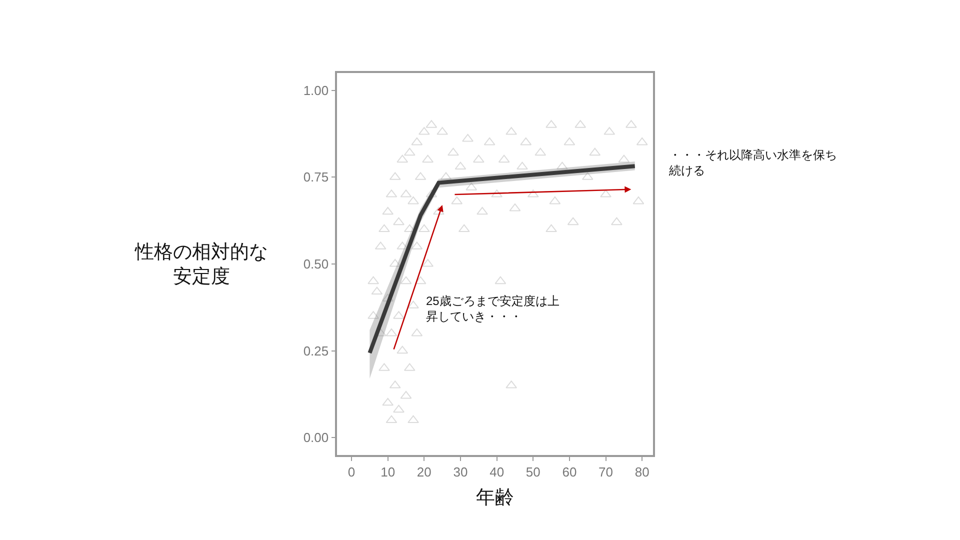 The width and height of the screenshot is (960, 540). What do you see at coordinates (642, 472) in the screenshot?
I see `x-tick-label: 80` at bounding box center [642, 472].